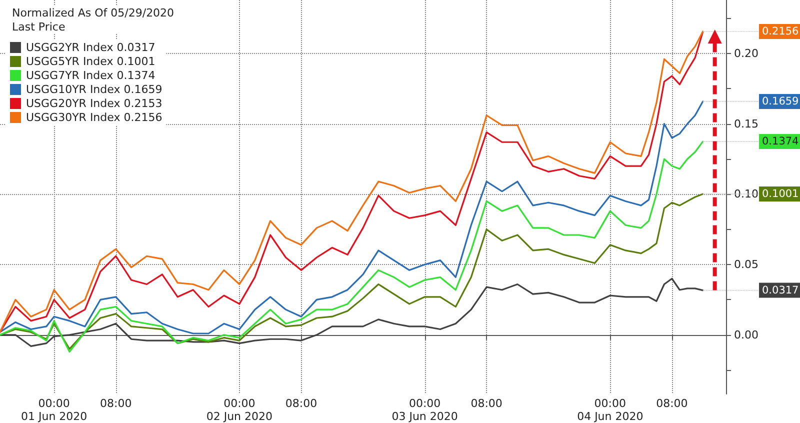 The width and height of the screenshot is (800, 423). I want to click on data-label: 0.1659, so click(780, 101).